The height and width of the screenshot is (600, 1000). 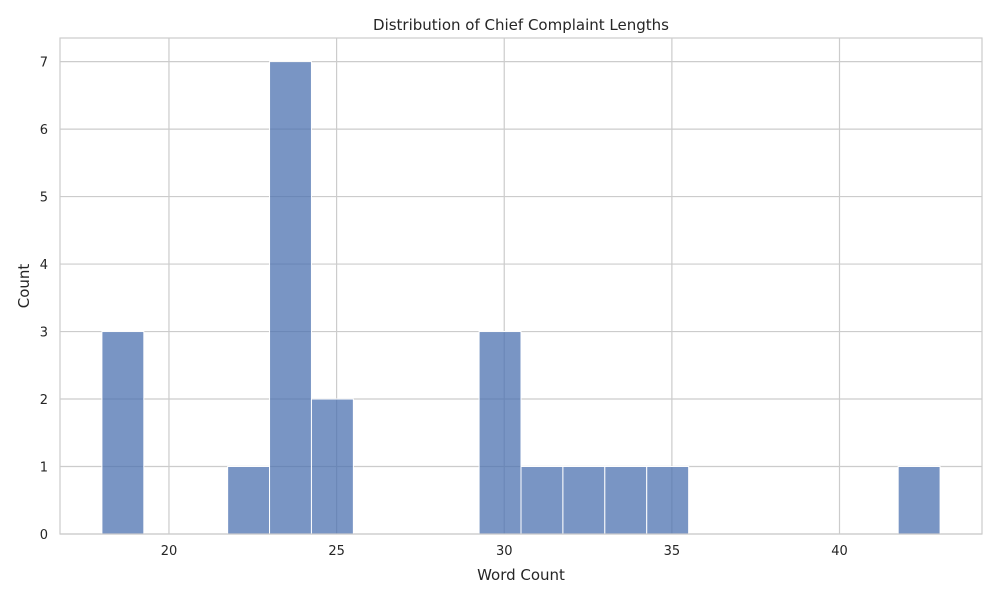 I want to click on x-tick-label: 20, so click(x=169, y=551).